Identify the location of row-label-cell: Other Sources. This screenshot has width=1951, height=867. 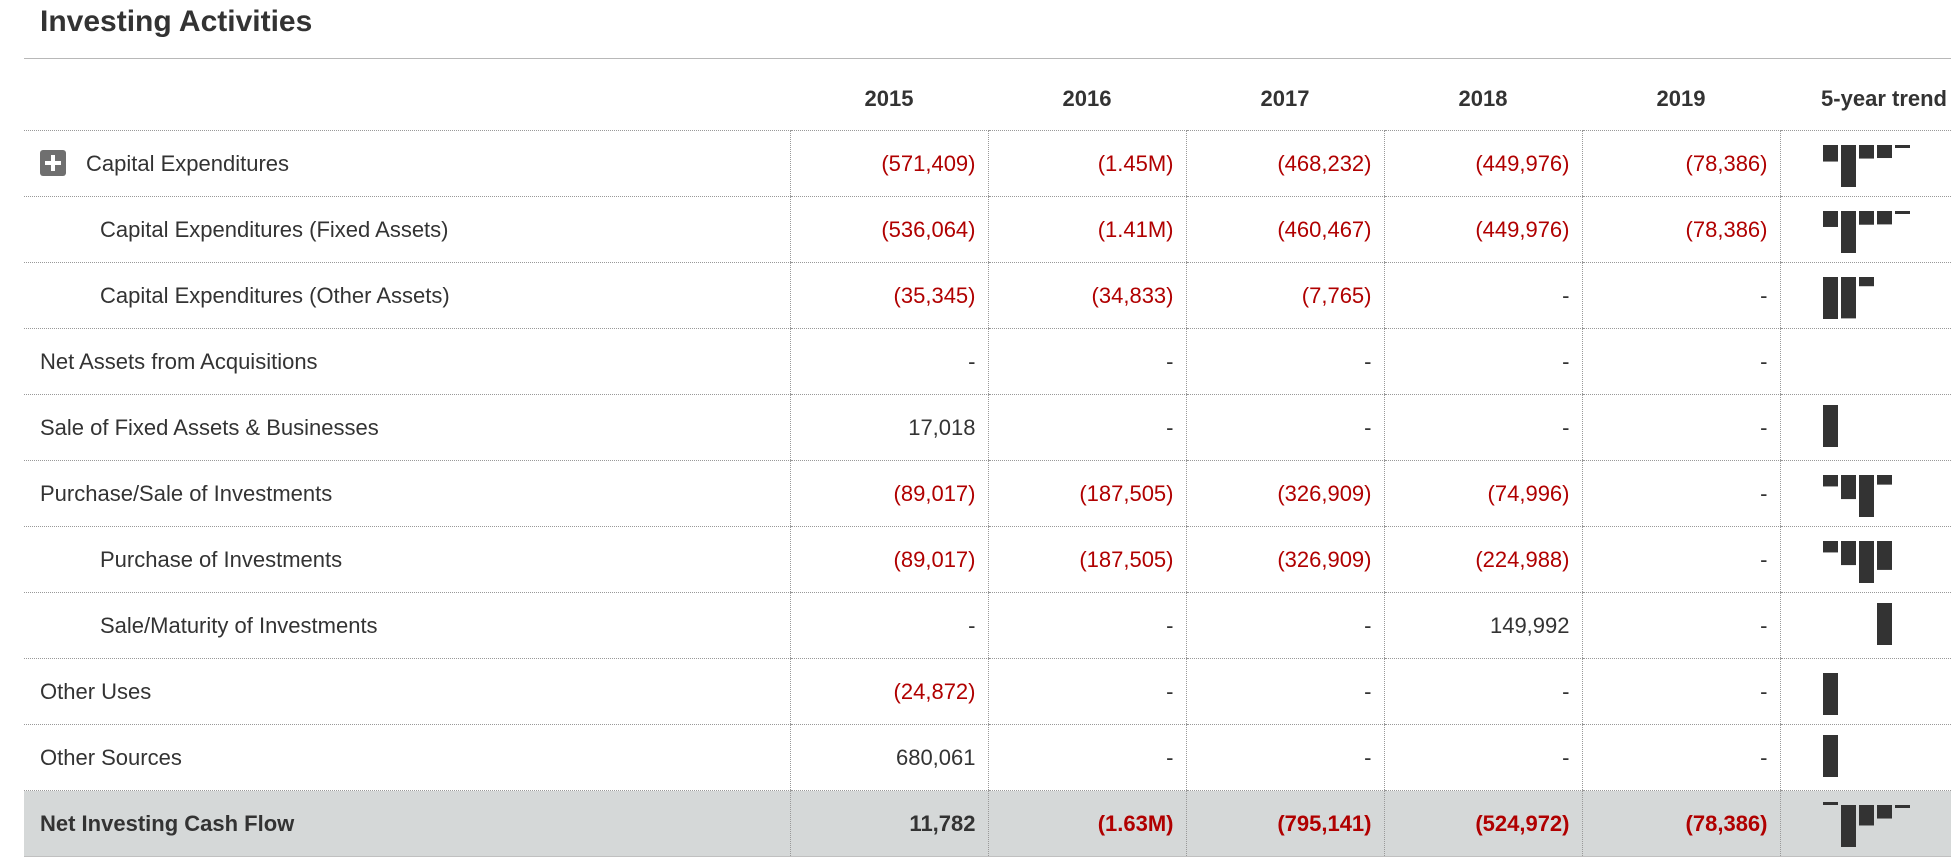
(407, 757).